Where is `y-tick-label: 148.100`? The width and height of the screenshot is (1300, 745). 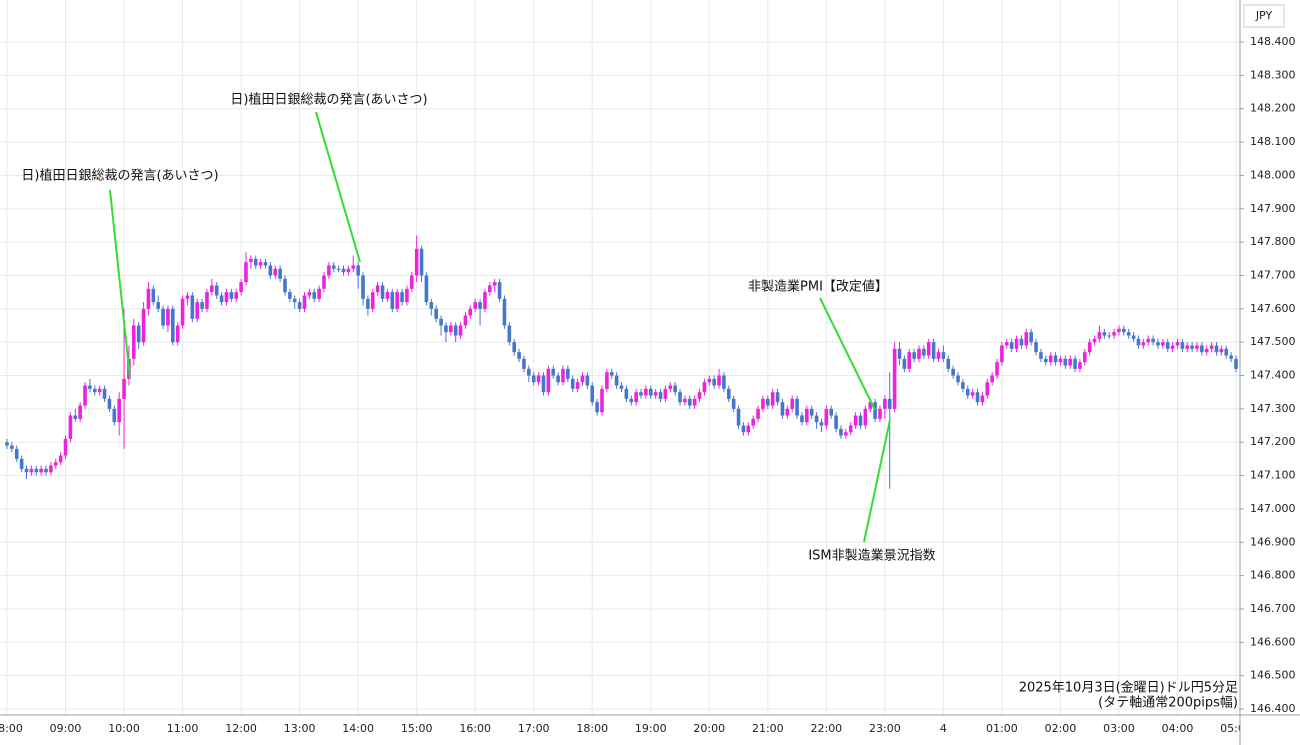 y-tick-label: 148.100 is located at coordinates (1273, 141).